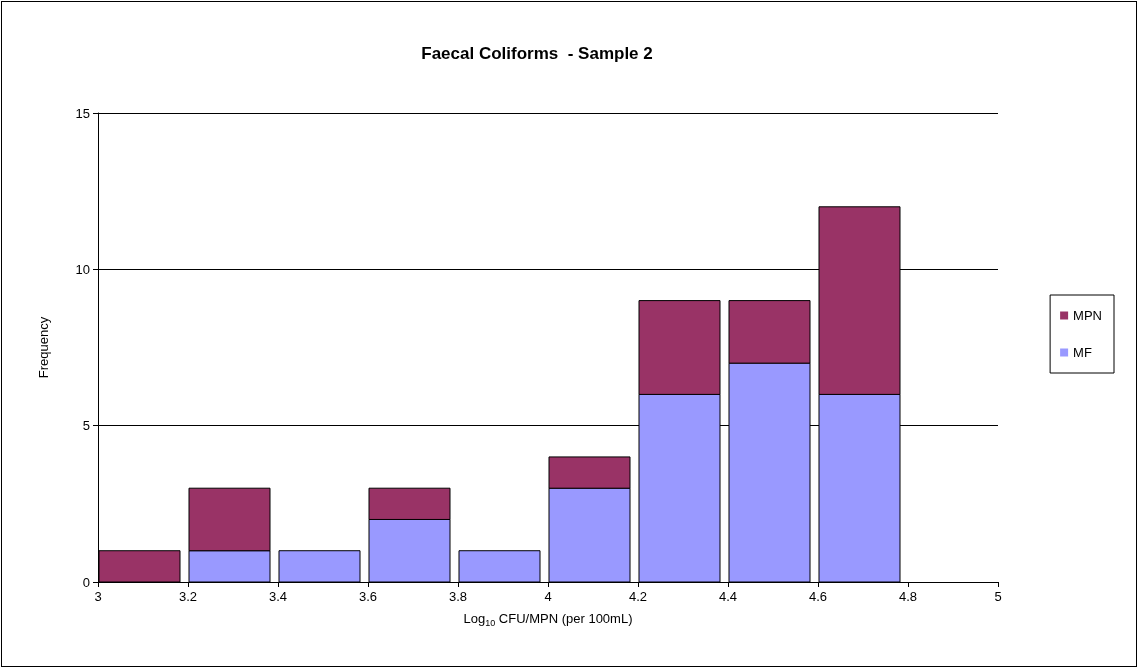 The width and height of the screenshot is (1138, 668). What do you see at coordinates (998, 596) in the screenshot?
I see `x-tick-label: 5` at bounding box center [998, 596].